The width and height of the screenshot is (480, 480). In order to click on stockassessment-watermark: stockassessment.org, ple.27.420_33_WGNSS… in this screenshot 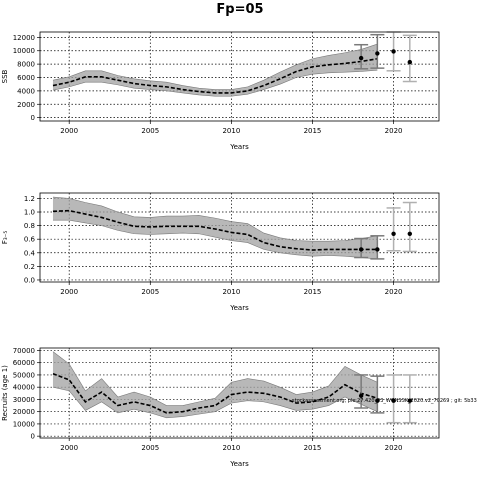, I will do `click(384, 401)`.